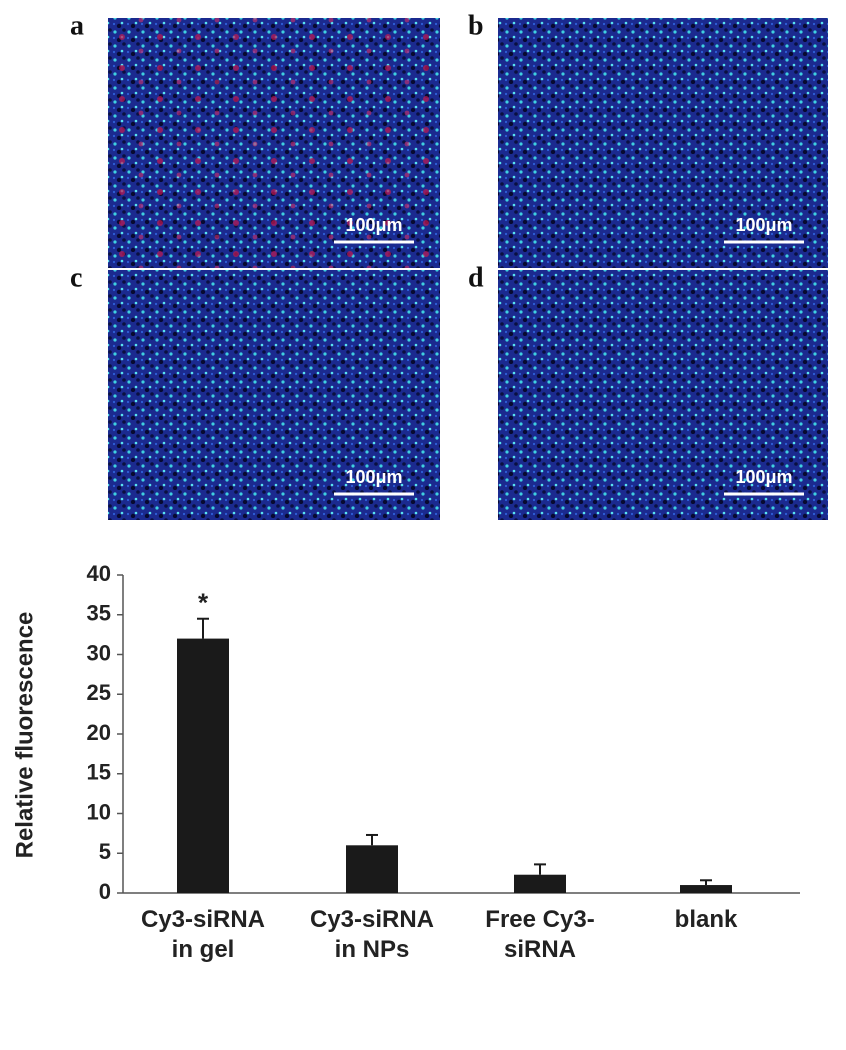 The image size is (846, 1050). What do you see at coordinates (77, 25) in the screenshot?
I see `panel-label: a` at bounding box center [77, 25].